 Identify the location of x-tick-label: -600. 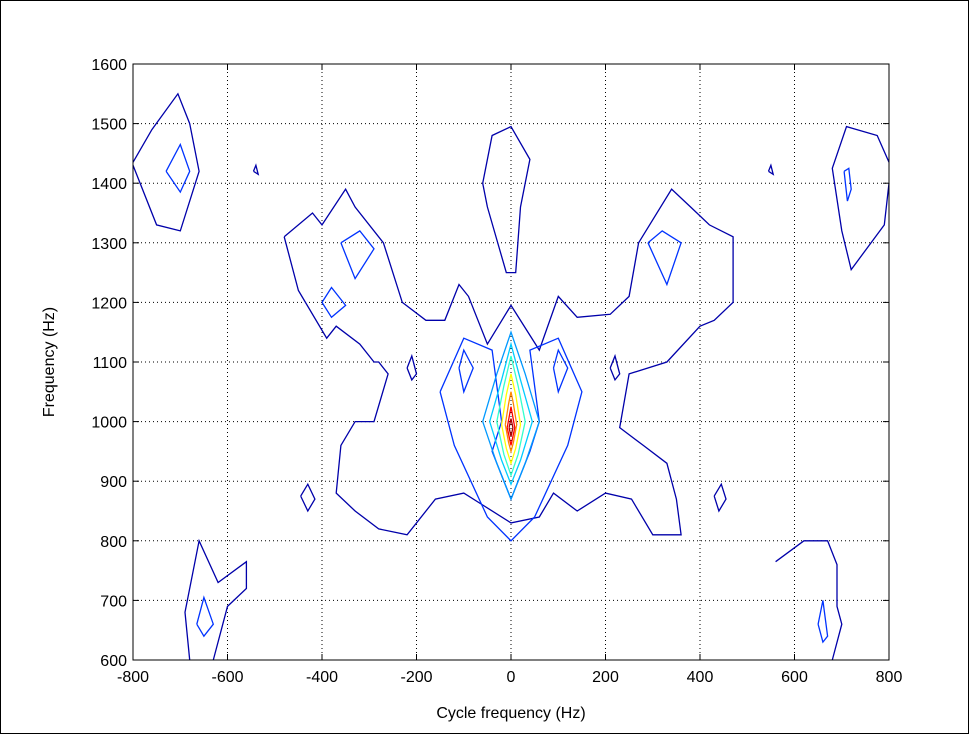
(227, 677).